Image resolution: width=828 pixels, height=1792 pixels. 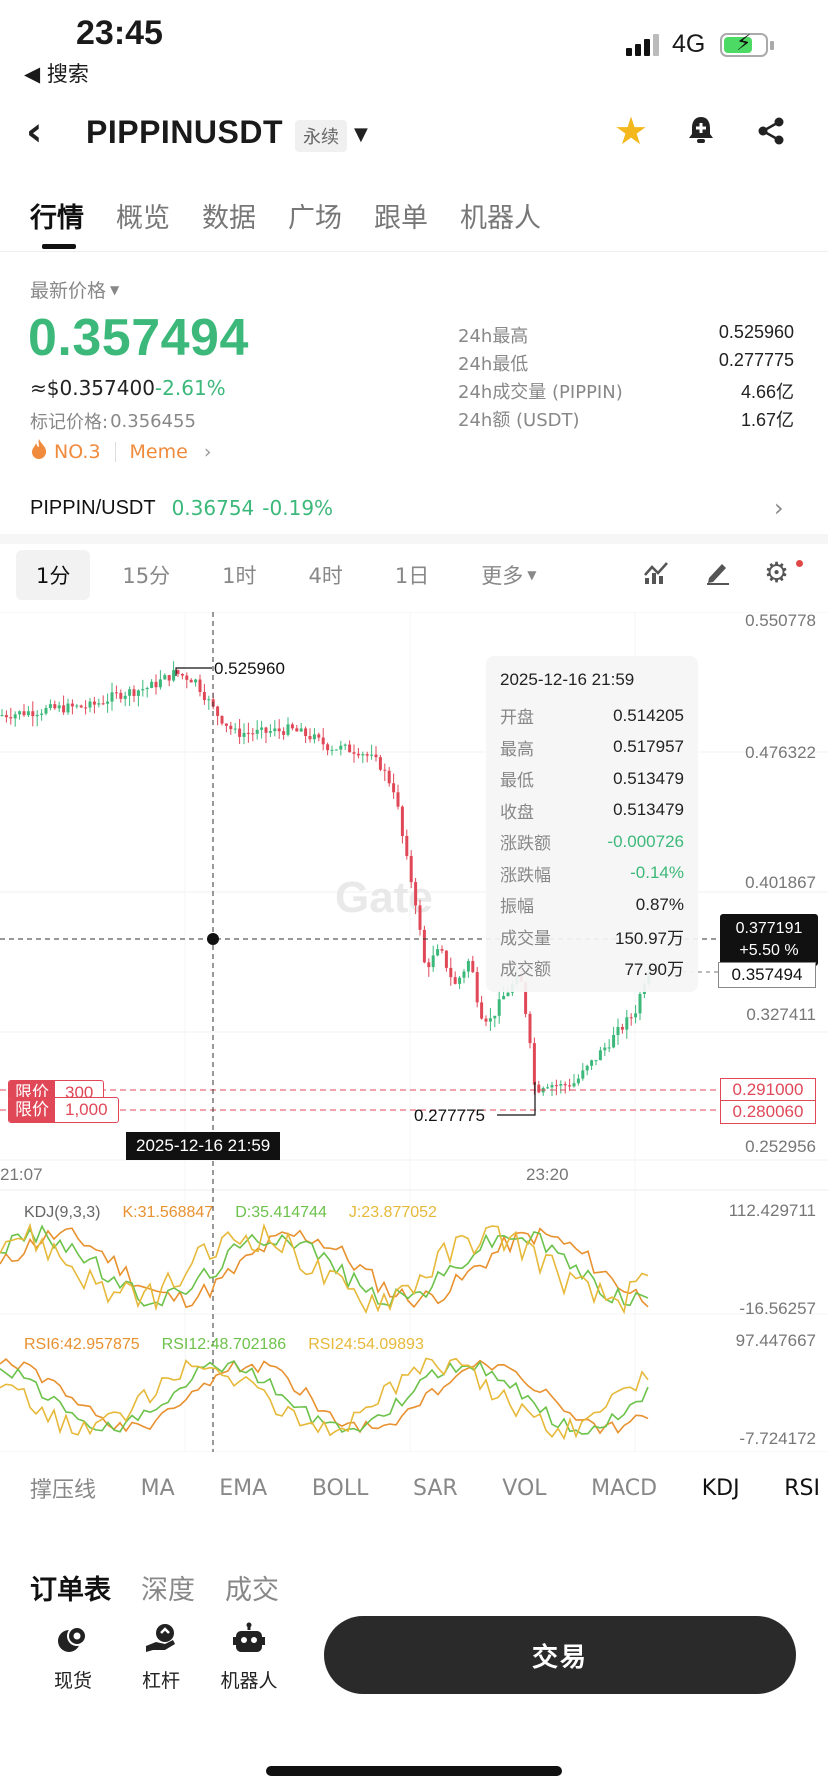 What do you see at coordinates (500, 218) in the screenshot?
I see `tab-bot: 机器人` at bounding box center [500, 218].